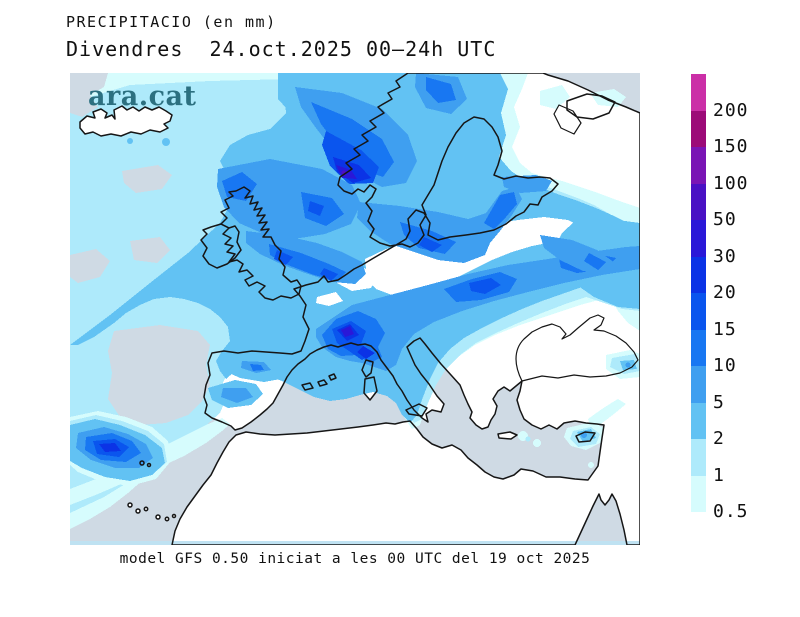  What do you see at coordinates (745, 298) in the screenshot?
I see `precip-legend: 200 150 100 50 30 20 15 10 5 2 1 0.5` at bounding box center [745, 298].